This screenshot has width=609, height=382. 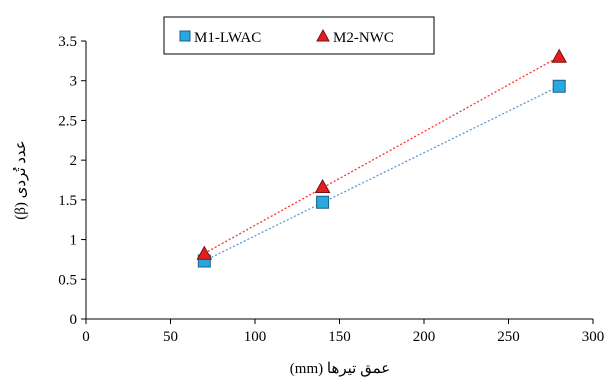 I want to click on y-tick-label: 0, so click(x=74, y=320).